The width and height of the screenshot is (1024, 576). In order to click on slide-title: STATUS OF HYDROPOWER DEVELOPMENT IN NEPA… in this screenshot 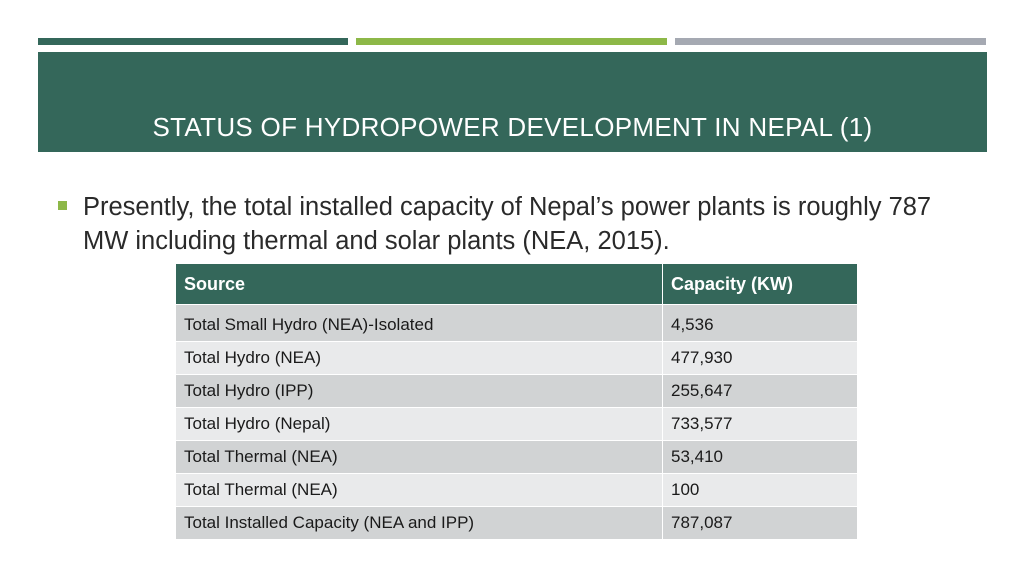, I will do `click(512, 127)`.